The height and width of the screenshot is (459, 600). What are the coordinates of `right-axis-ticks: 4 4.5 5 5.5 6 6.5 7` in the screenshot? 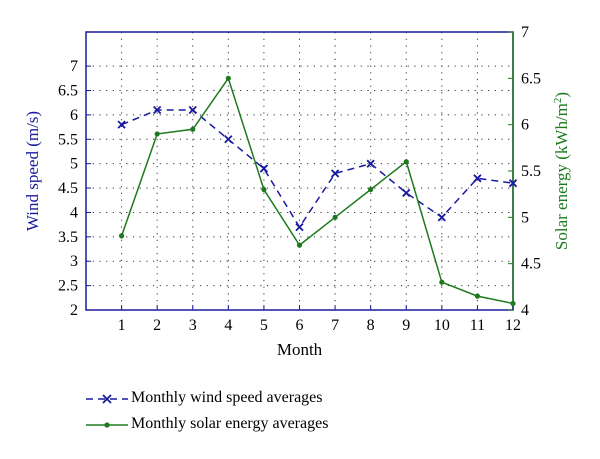 It's located at (524, 171).